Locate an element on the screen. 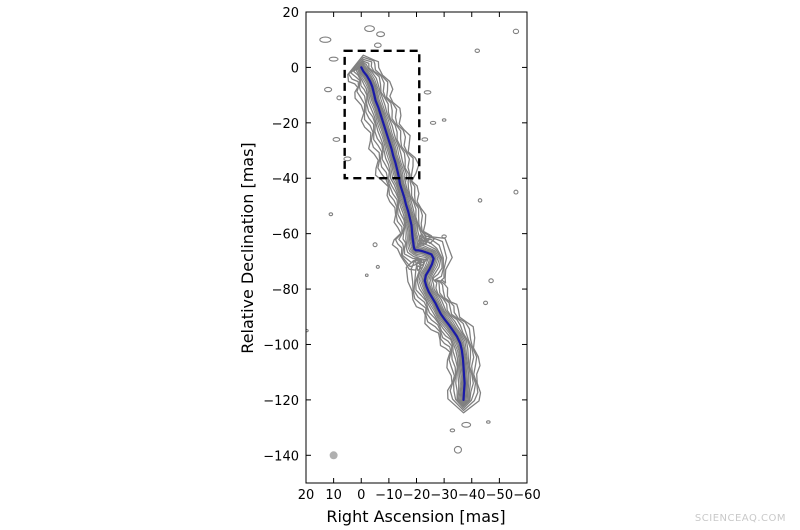 This screenshot has width=800, height=530. y-tick-label: −140 is located at coordinates (281, 456).